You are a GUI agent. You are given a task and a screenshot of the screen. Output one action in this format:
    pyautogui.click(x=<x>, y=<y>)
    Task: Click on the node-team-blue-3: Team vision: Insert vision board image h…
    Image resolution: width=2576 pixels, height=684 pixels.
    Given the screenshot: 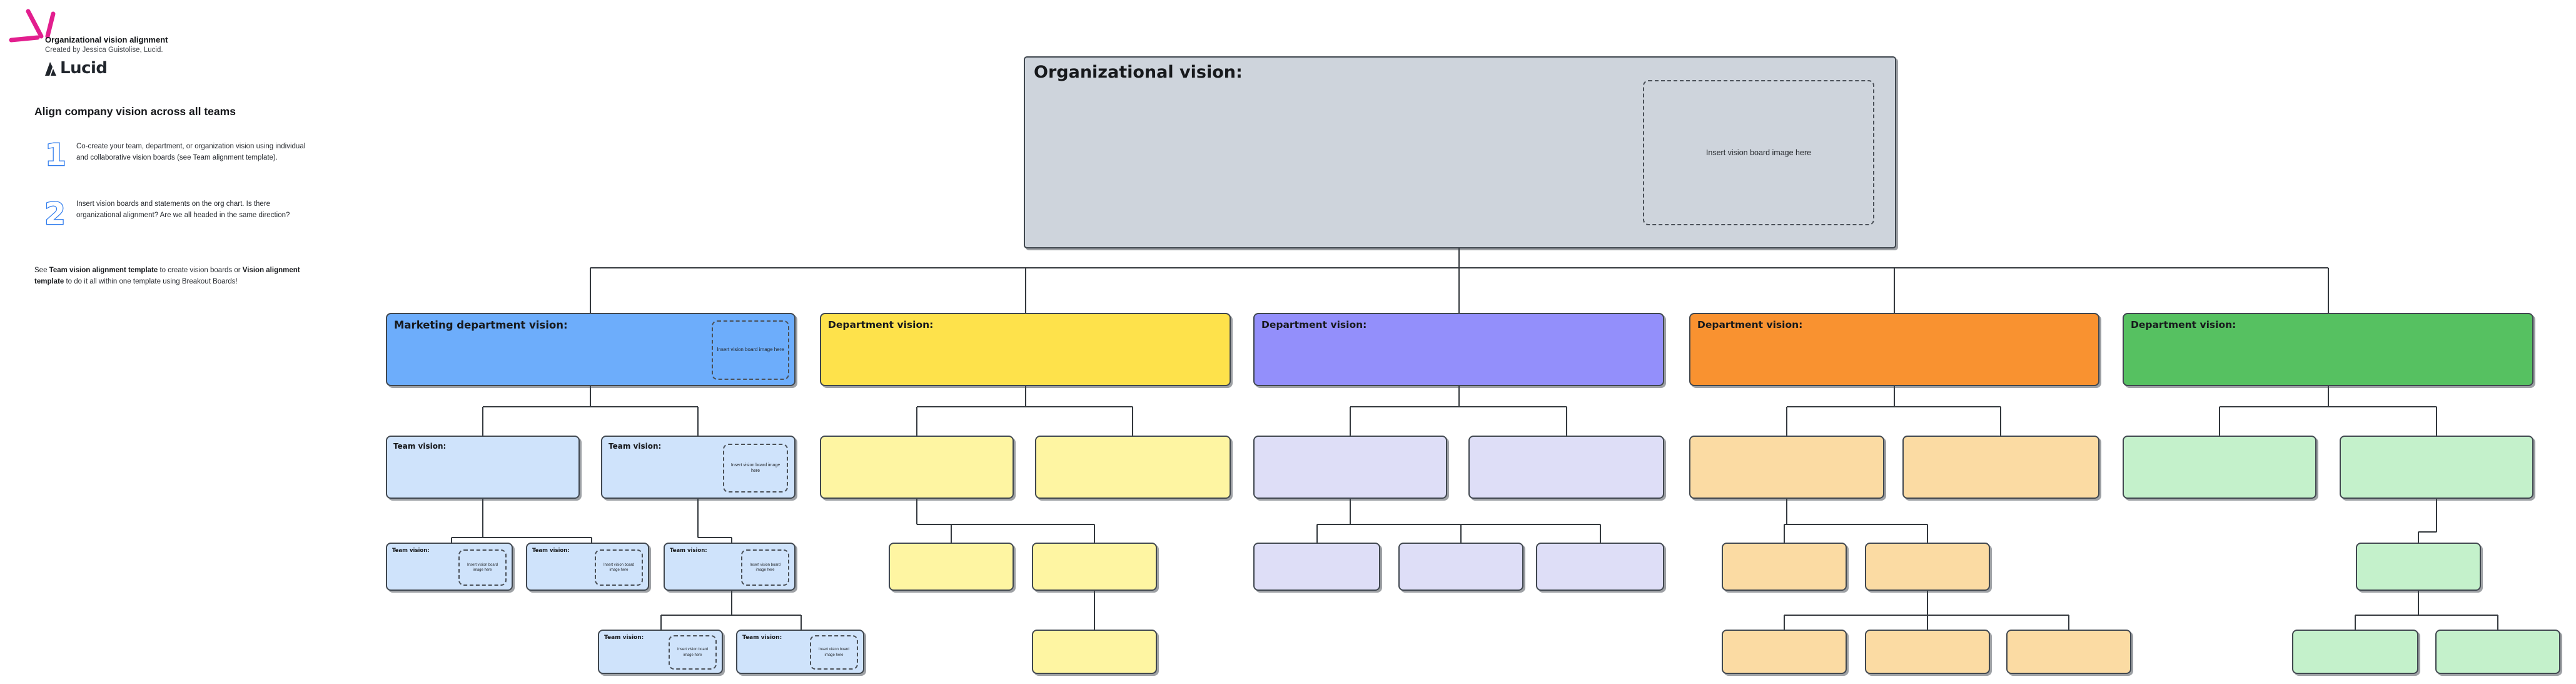 What is the action you would take?
    pyautogui.click(x=450, y=567)
    